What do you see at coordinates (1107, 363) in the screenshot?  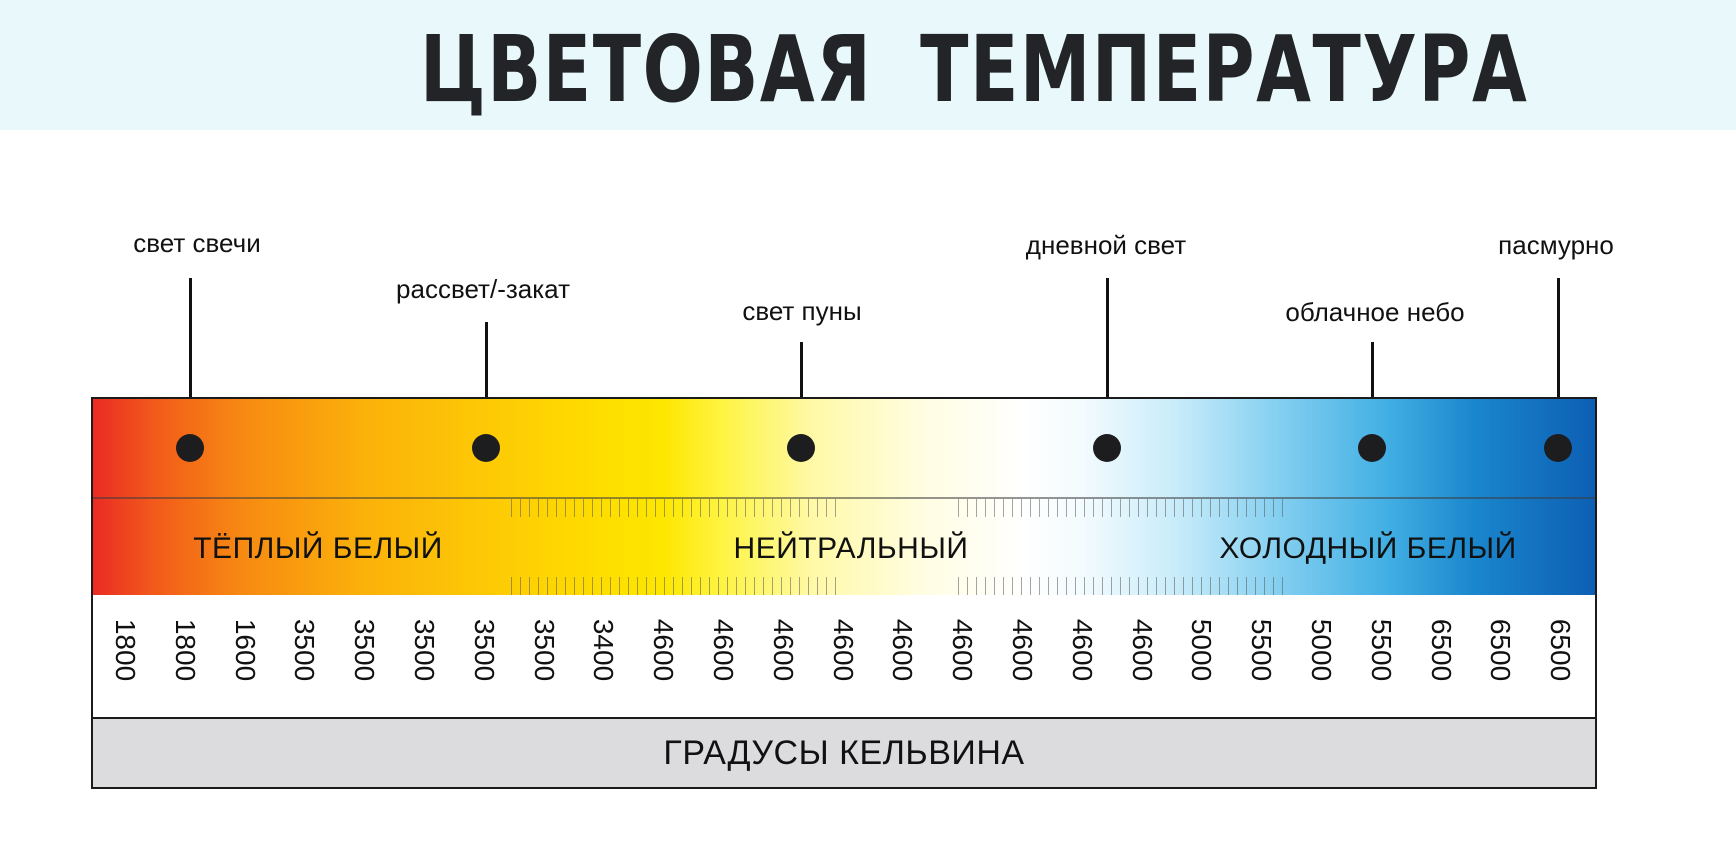 I see `marker-line-daylight` at bounding box center [1107, 363].